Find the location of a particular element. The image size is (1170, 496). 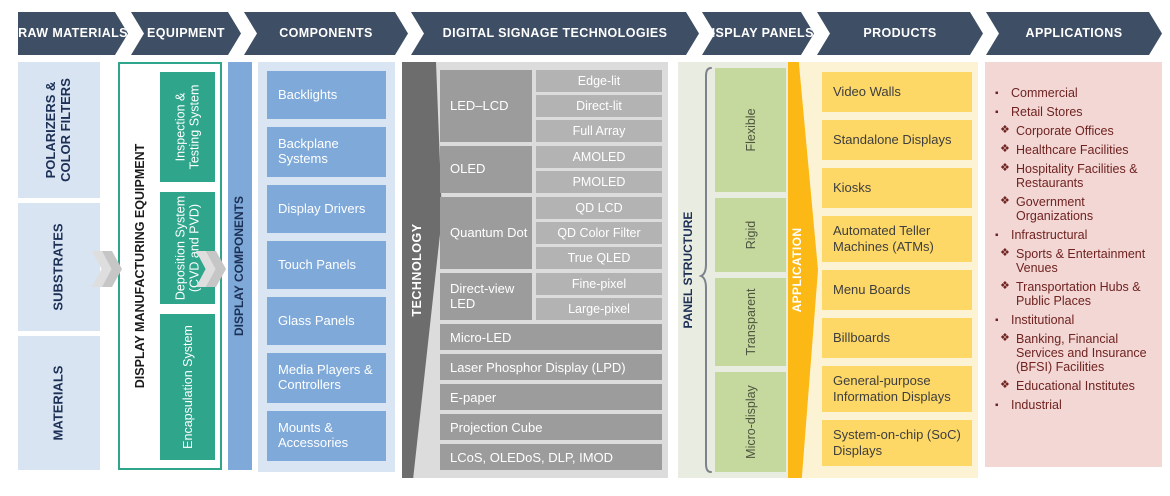

application-item: ▪ Infrastructural is located at coordinates (1041, 235).